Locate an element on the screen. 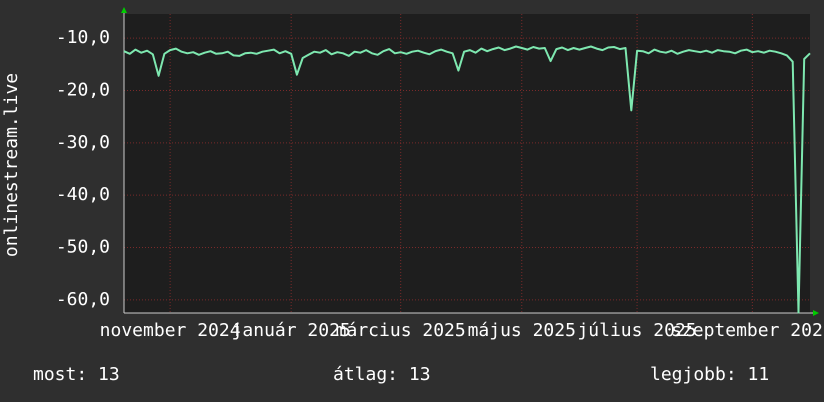 The height and width of the screenshot is (402, 824). x-tick-label: szeptember 2025 is located at coordinates (747, 330).